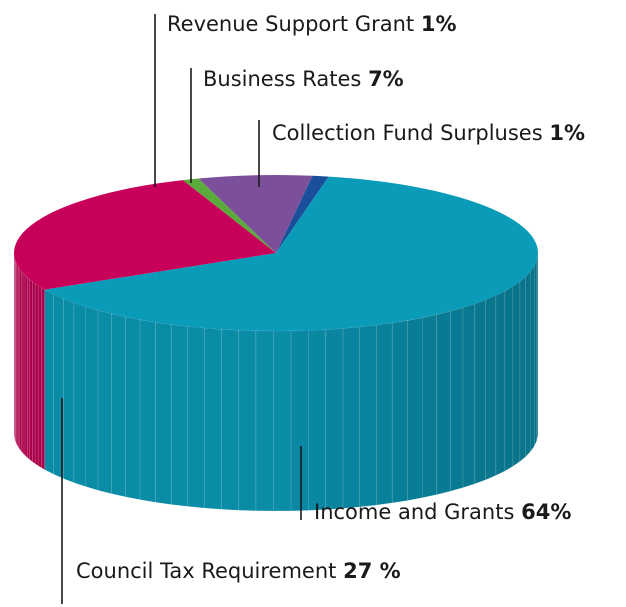 Image resolution: width=626 pixels, height=607 pixels. Describe the element at coordinates (238, 571) in the screenshot. I see `label-council-tax-requirement: Council Tax Requirement 27 %` at that location.